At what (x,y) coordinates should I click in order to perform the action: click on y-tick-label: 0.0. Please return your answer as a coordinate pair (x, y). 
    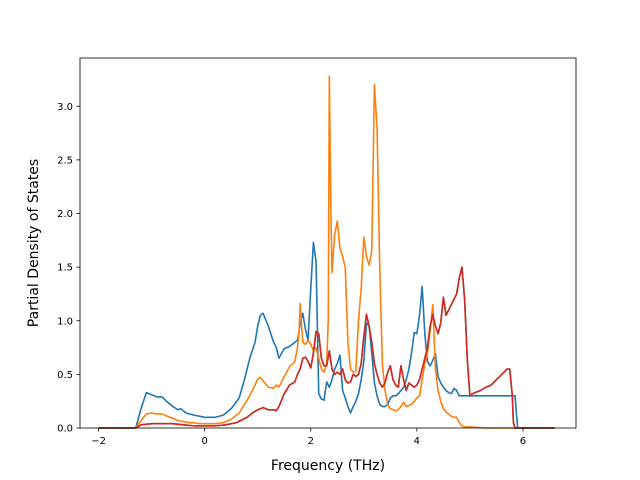
    Looking at the image, I should click on (65, 429).